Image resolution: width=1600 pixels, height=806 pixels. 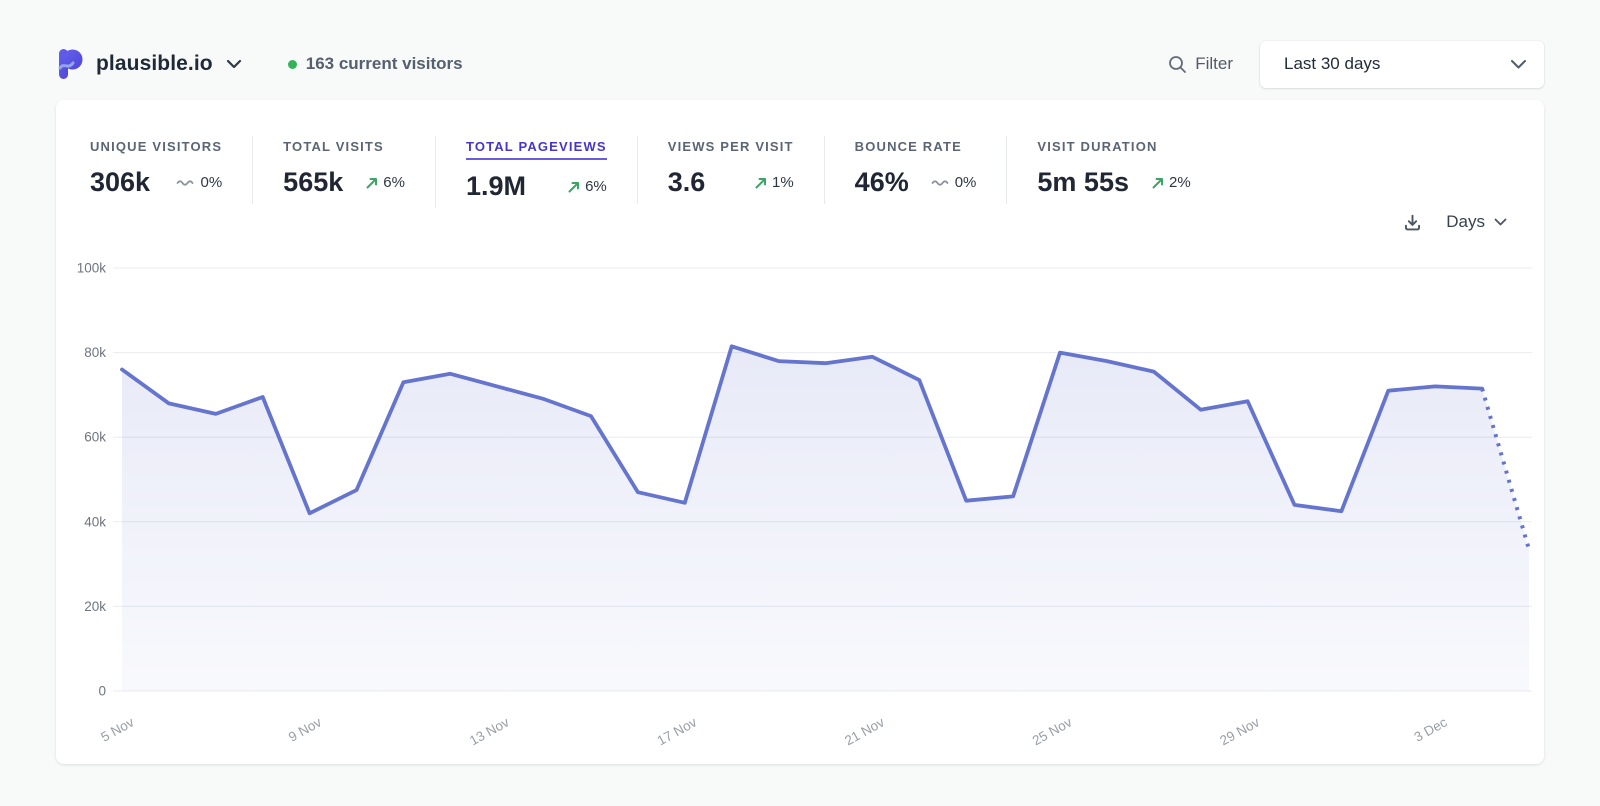 I want to click on stat-total-visits: TOTAL VISITS 565k 6%, so click(x=343, y=170).